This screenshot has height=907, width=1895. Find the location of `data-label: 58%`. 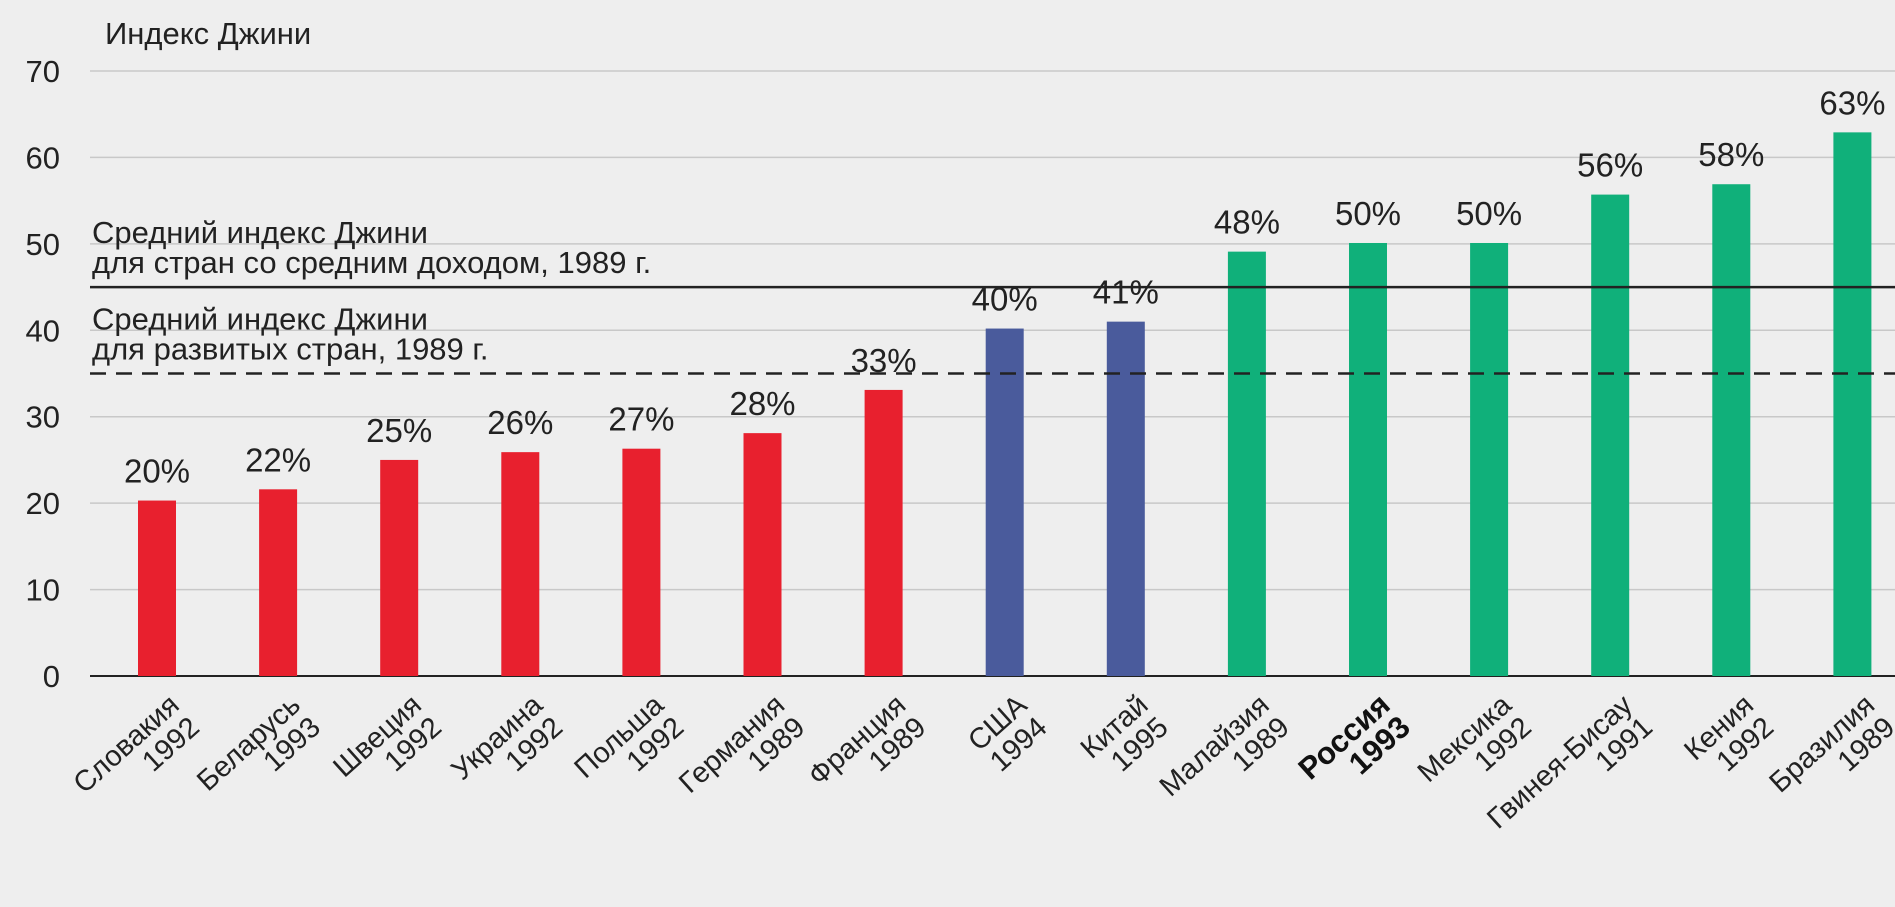

data-label: 58% is located at coordinates (1731, 154).